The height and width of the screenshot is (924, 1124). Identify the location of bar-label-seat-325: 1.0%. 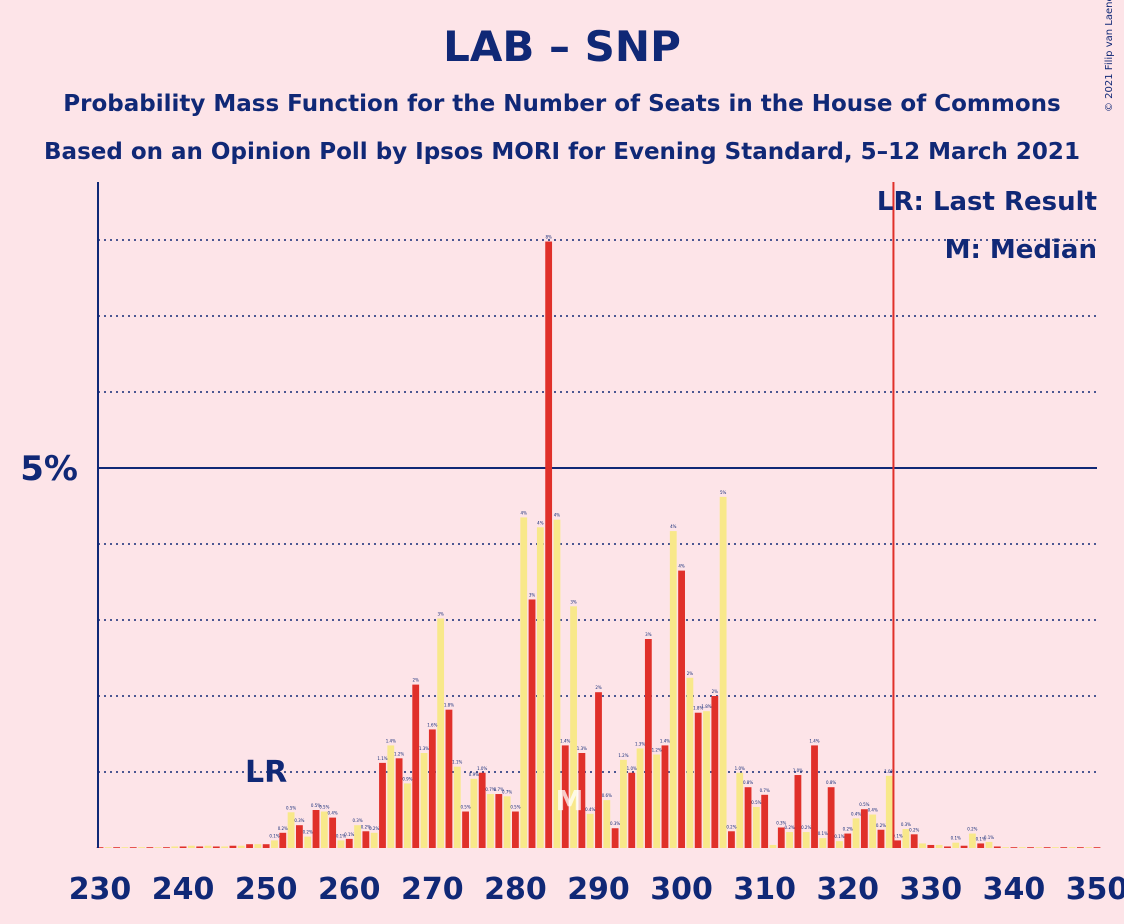
(889, 771).